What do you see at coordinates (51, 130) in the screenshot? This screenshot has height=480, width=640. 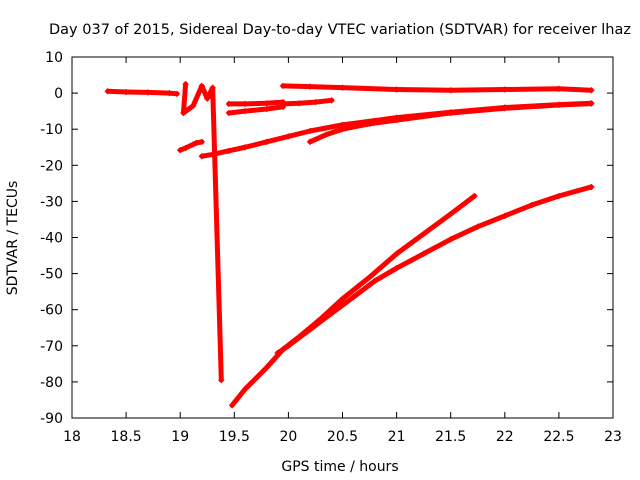 I see `y-tick-label: -10` at bounding box center [51, 130].